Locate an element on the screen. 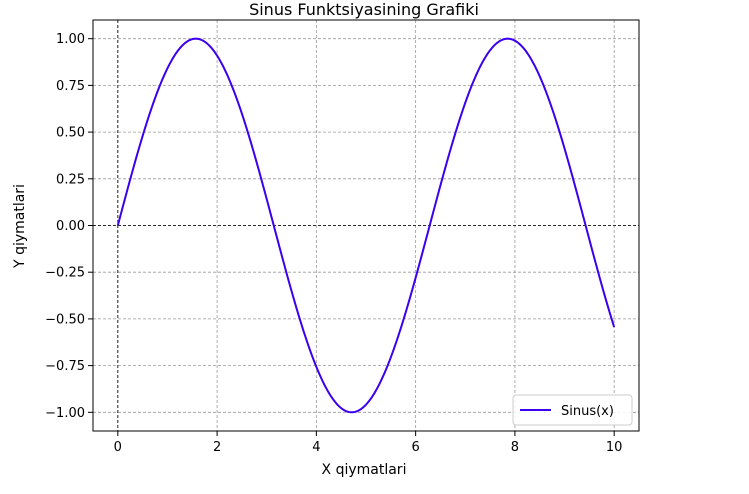  y-tick-label: 0.25 is located at coordinates (70, 179).